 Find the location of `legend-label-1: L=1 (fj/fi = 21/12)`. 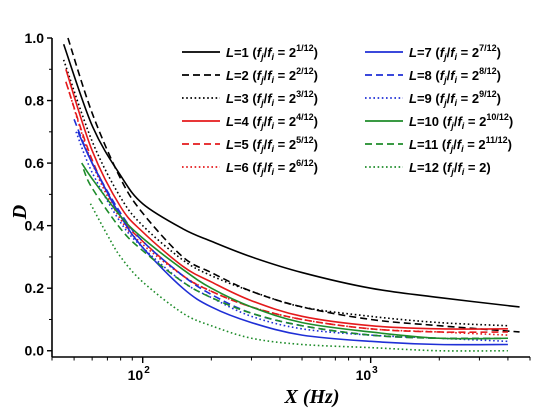

legend-label-1: L=1 (fj/fi = 21/12) is located at coordinates (272, 52).